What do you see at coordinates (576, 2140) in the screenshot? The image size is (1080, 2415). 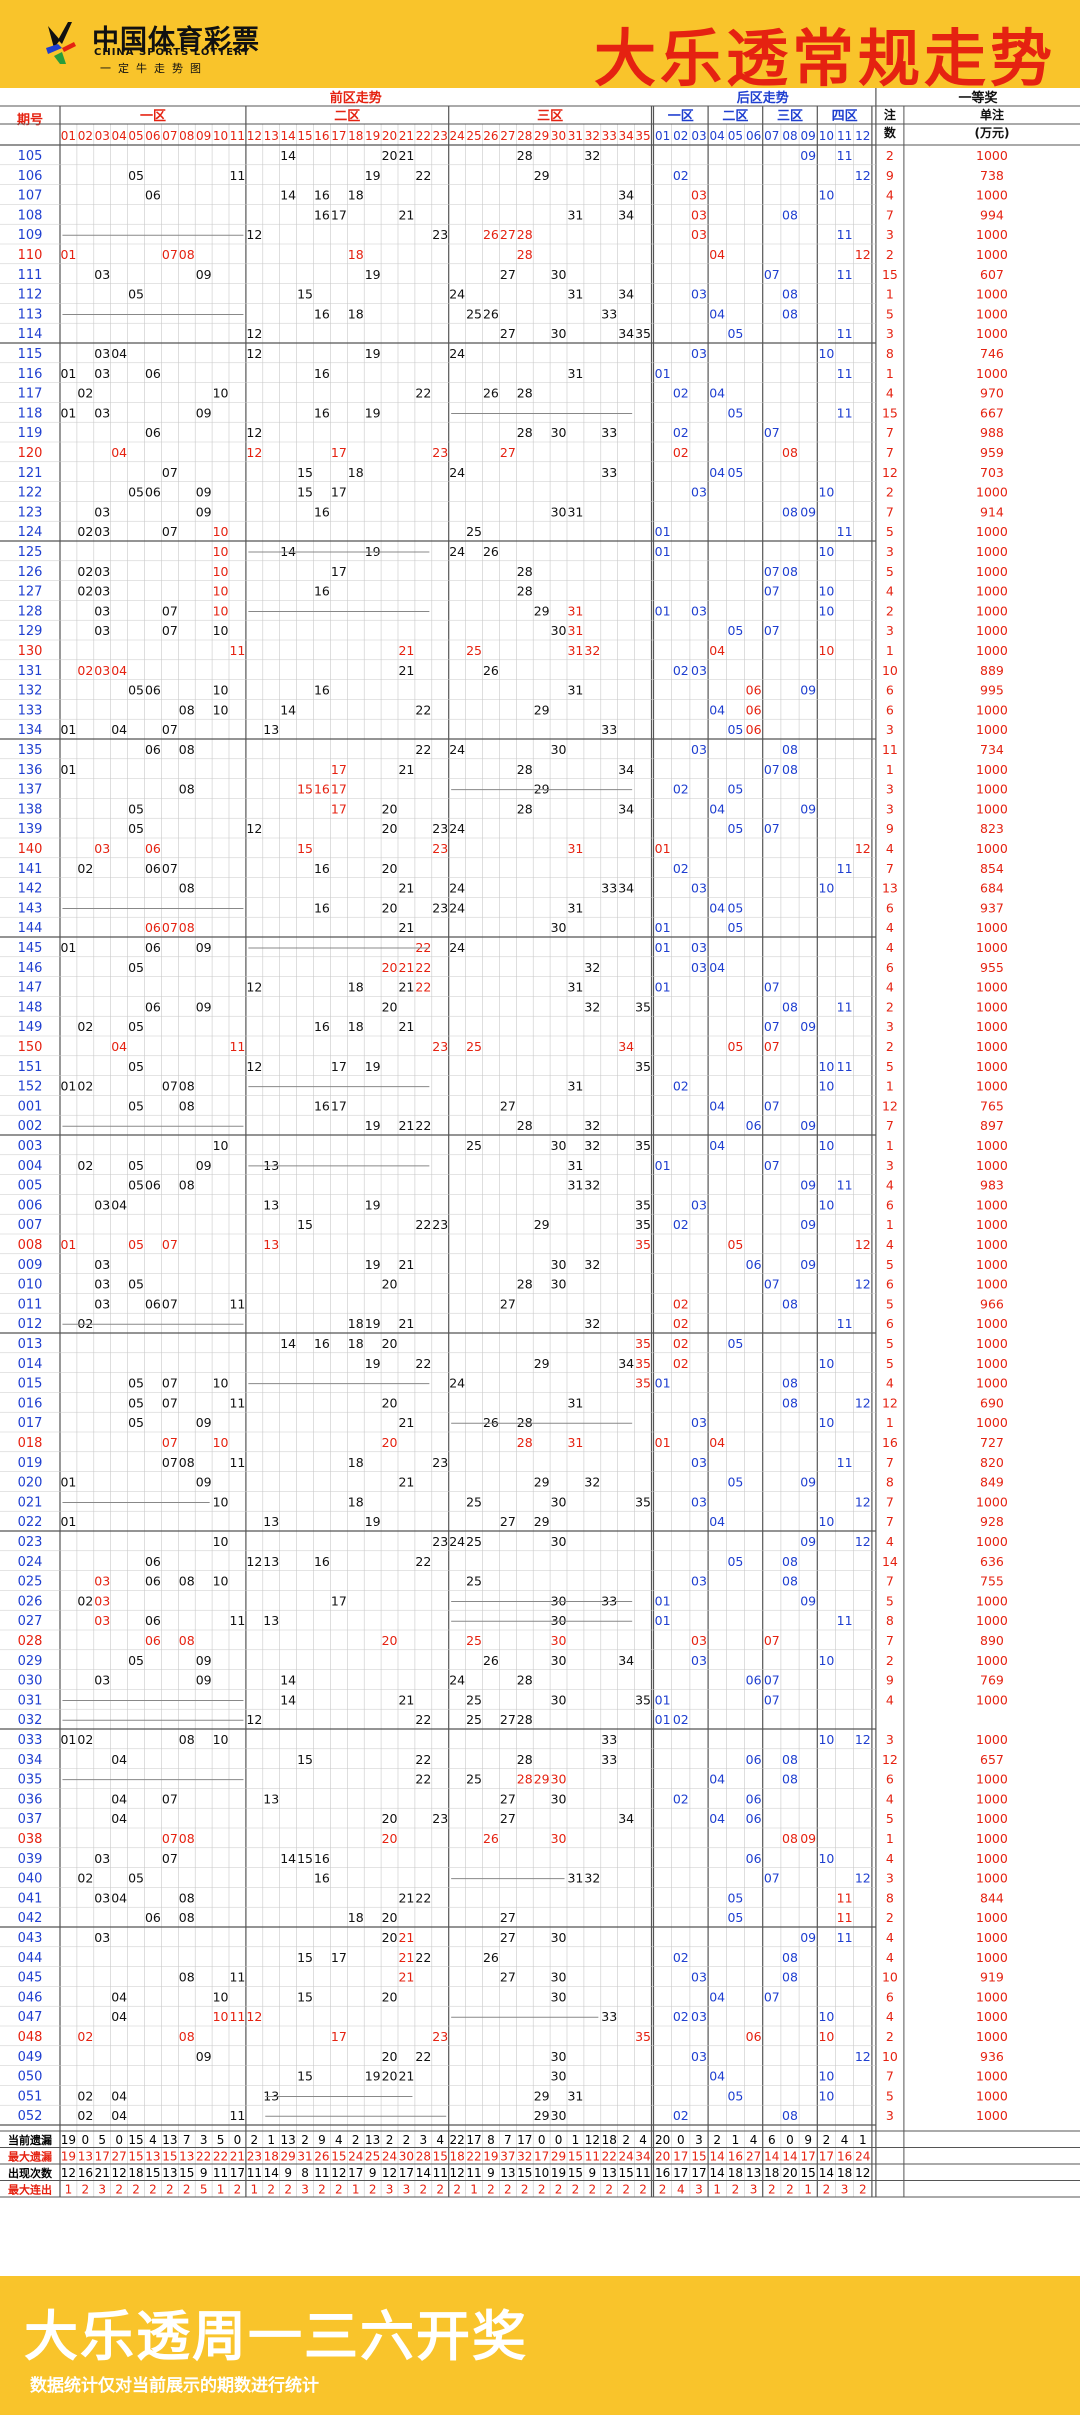 I see `stat-front-value: 1` at bounding box center [576, 2140].